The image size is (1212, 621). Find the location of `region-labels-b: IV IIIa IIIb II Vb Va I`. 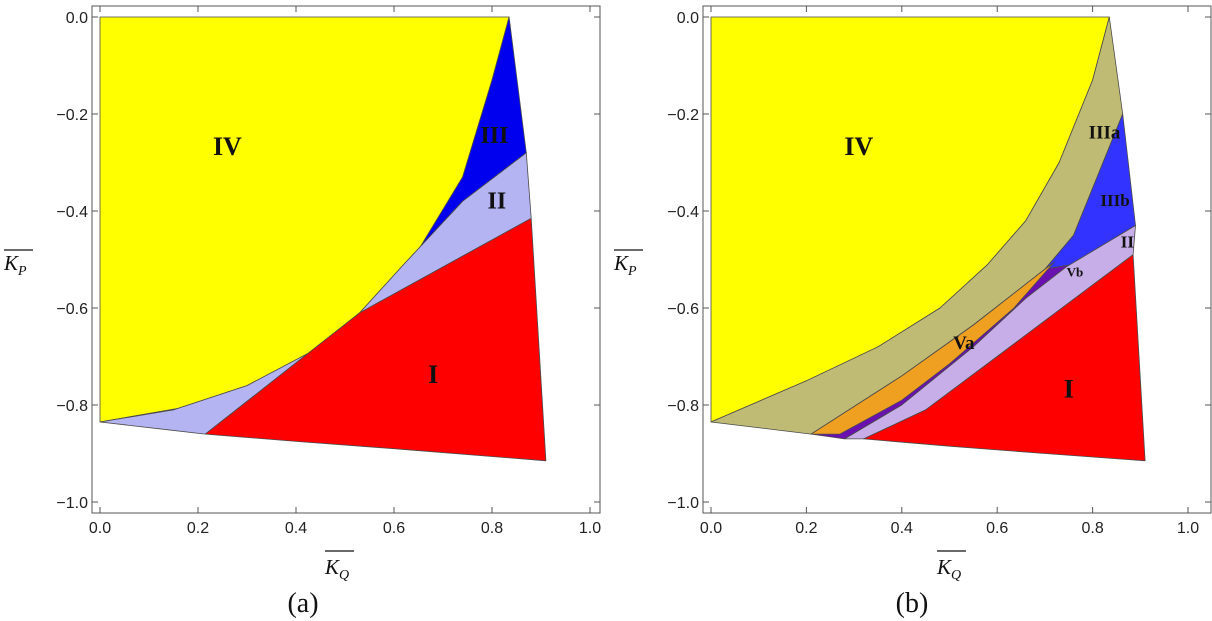

region-labels-b: IV IIIa IIIb II Vb Va I is located at coordinates (989, 262).